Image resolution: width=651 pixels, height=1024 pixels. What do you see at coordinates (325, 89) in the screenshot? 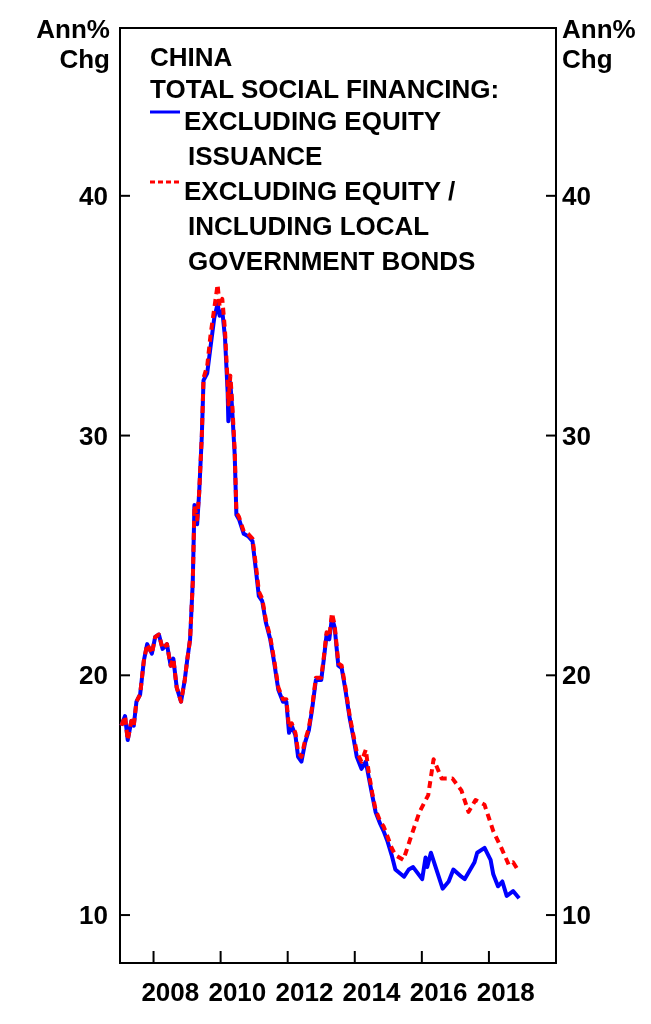
I see `text: TOTAL SOCIAL FINANCING:` at bounding box center [325, 89].